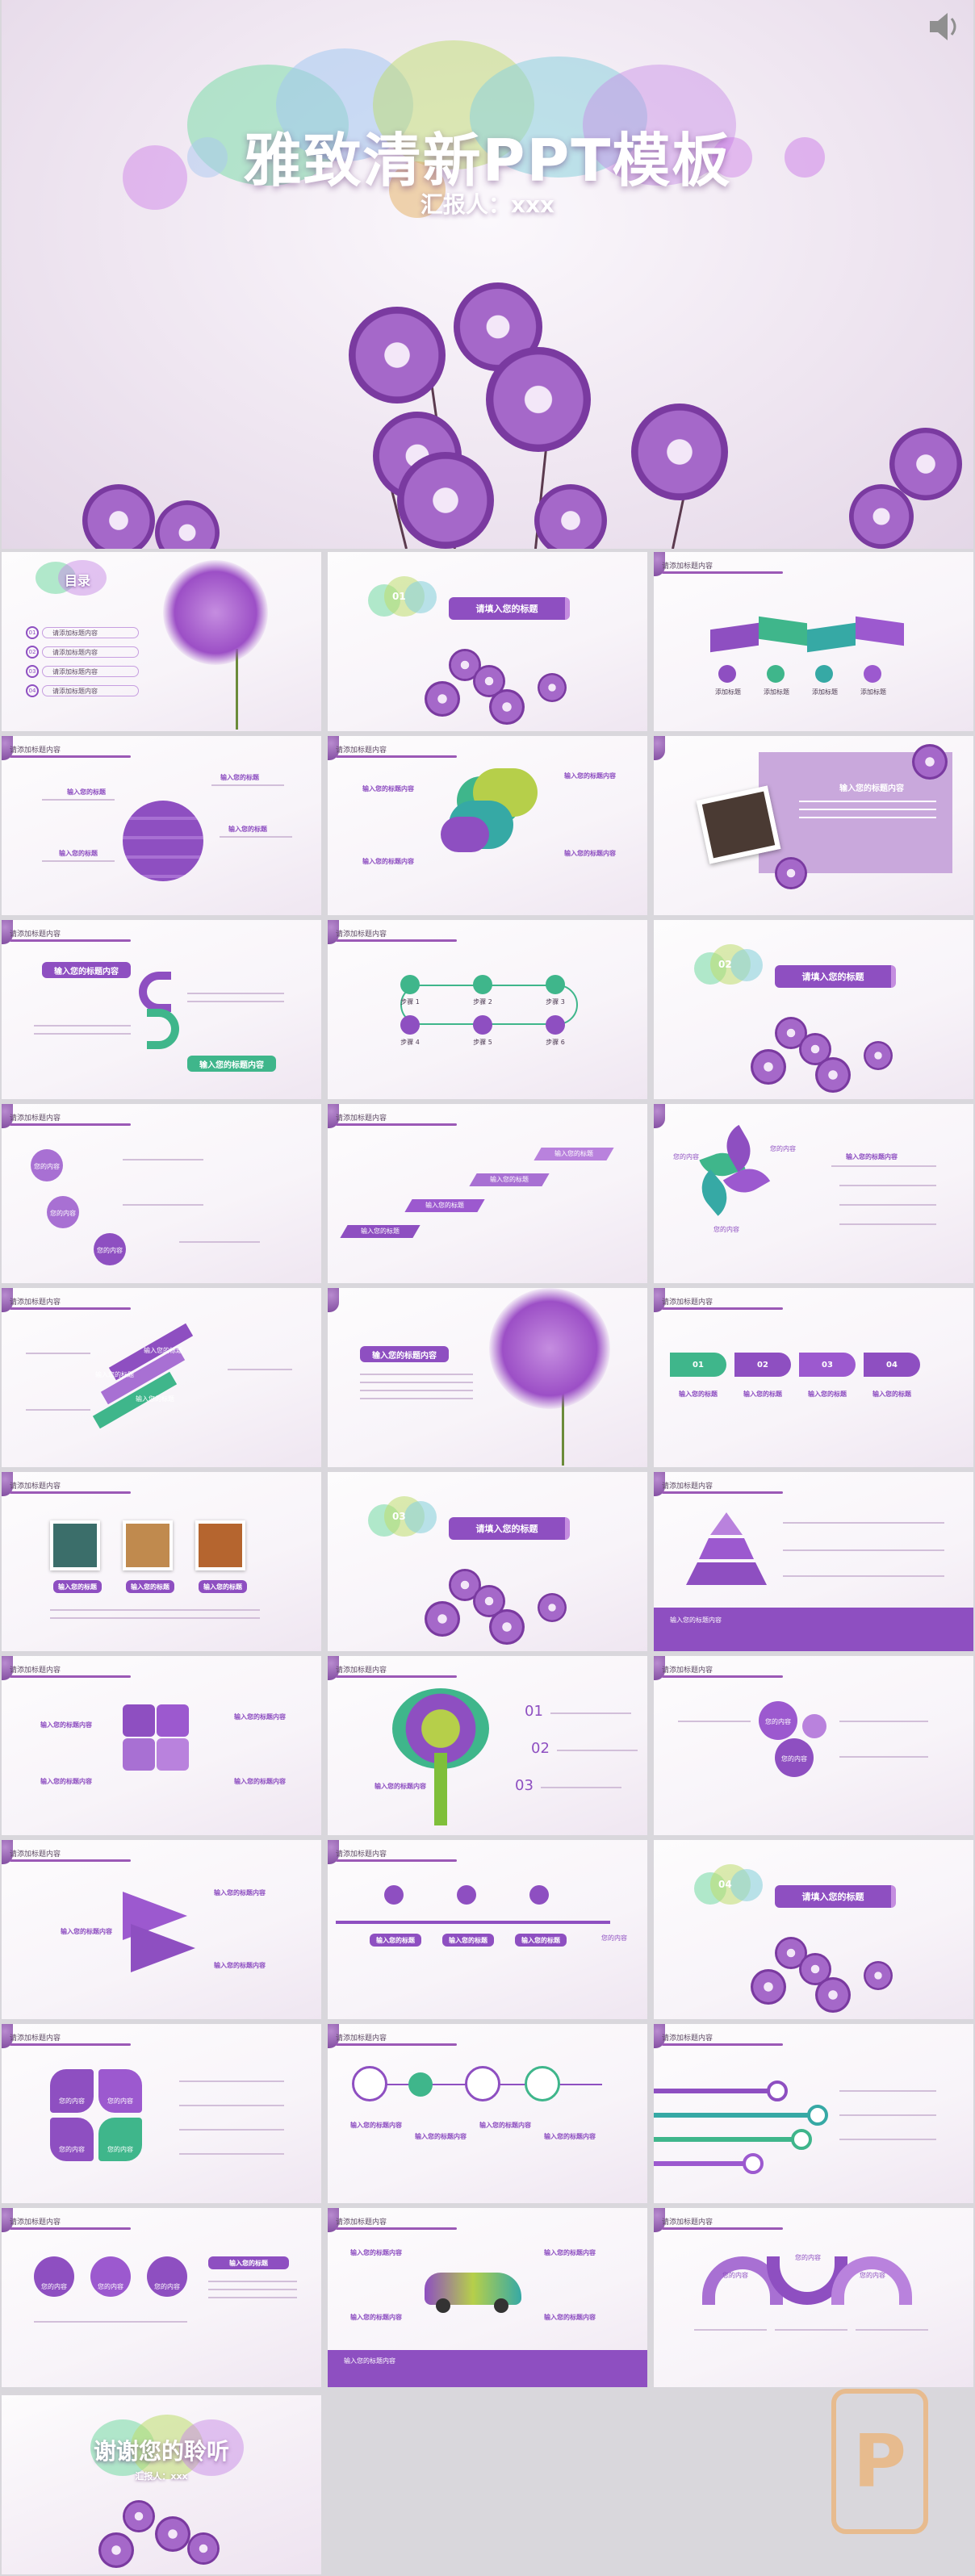 Image resolution: width=975 pixels, height=2576 pixels. What do you see at coordinates (813, 2113) in the screenshot?
I see `slide-pipes: 请添加标题内容` at bounding box center [813, 2113].